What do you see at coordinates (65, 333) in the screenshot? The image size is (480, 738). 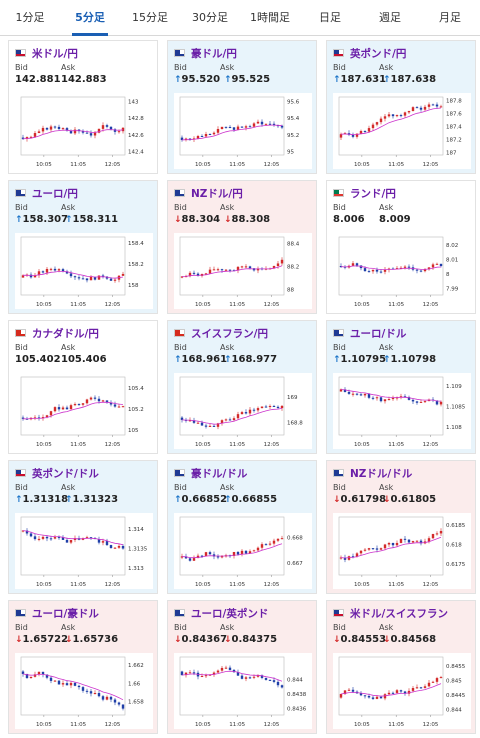 I see `pair-name: カナダドル/円` at bounding box center [65, 333].